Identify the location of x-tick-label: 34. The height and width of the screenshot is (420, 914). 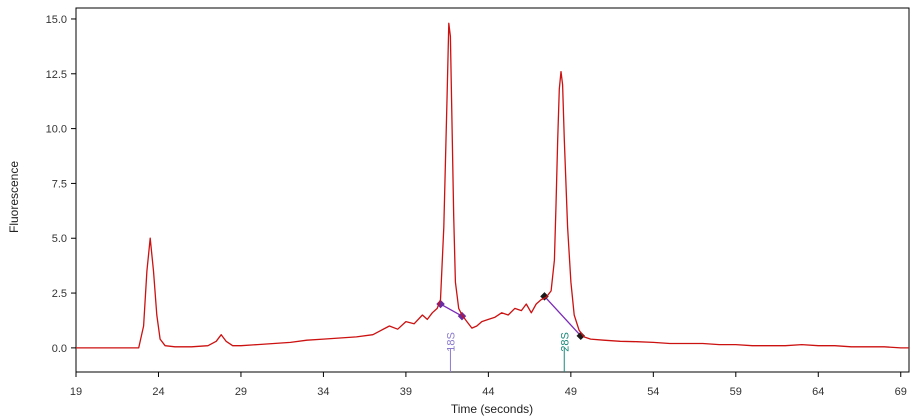
(323, 392).